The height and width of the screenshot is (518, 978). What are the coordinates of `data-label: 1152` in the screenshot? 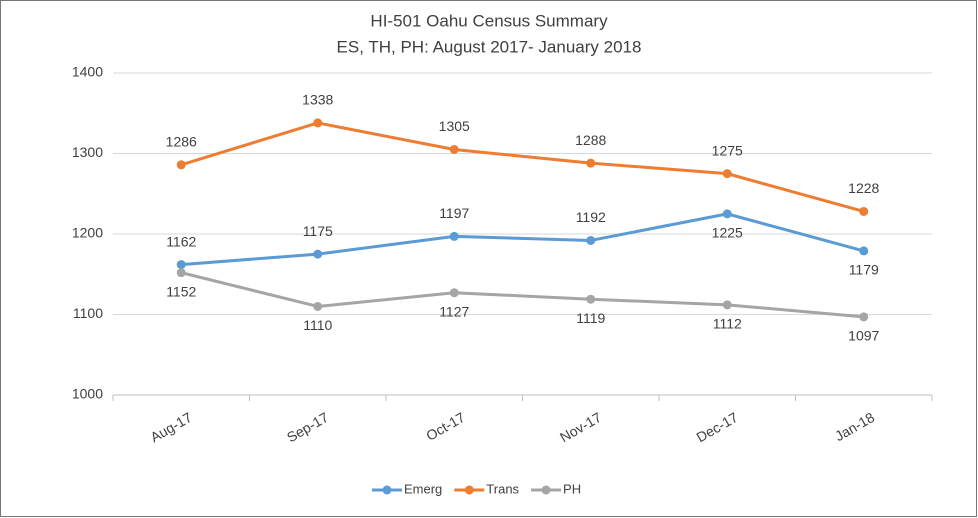 It's located at (181, 291).